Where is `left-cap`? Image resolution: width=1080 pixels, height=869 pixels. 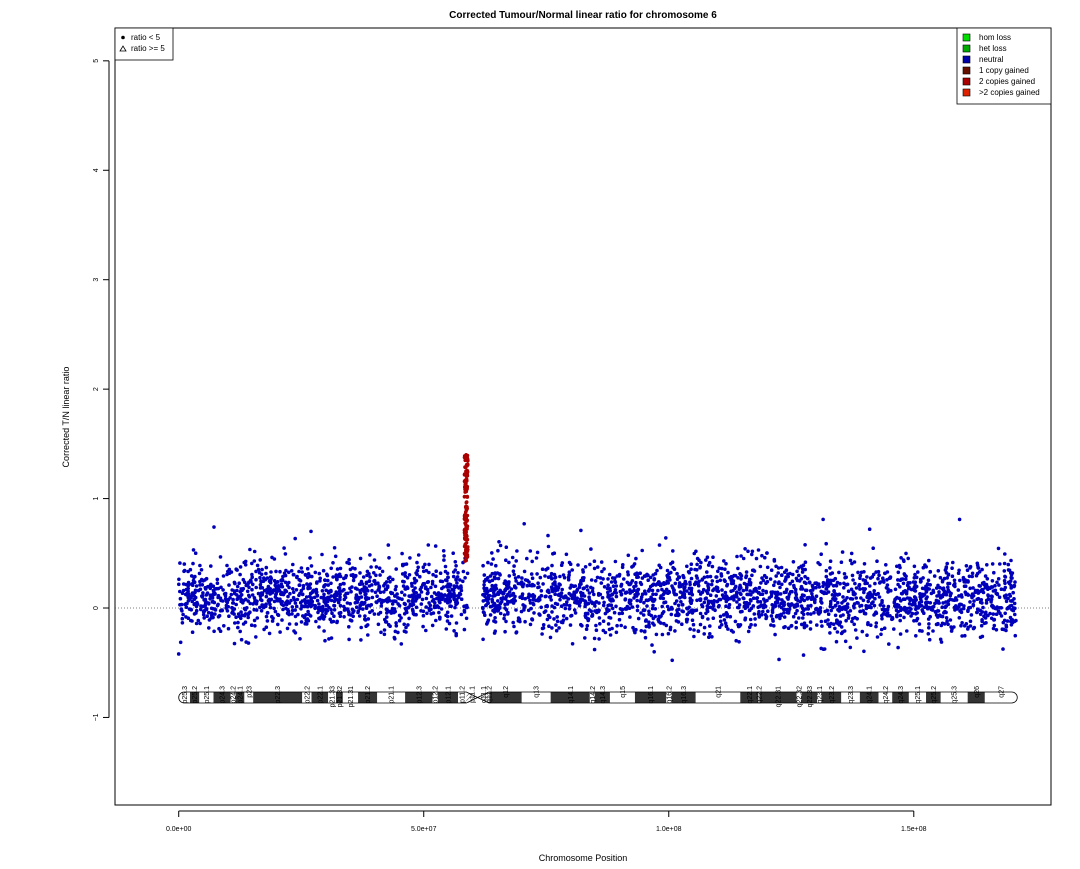
left-cap is located at coordinates (181, 697).